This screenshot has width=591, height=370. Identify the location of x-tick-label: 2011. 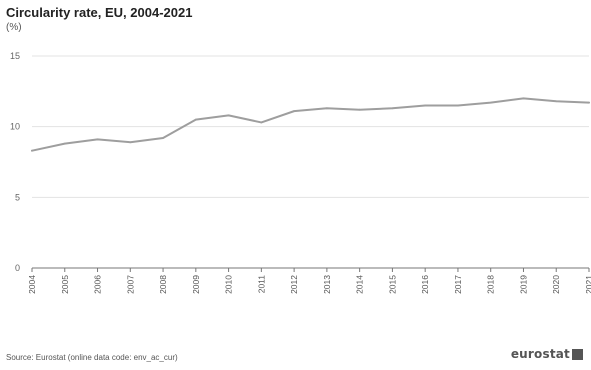
(261, 284).